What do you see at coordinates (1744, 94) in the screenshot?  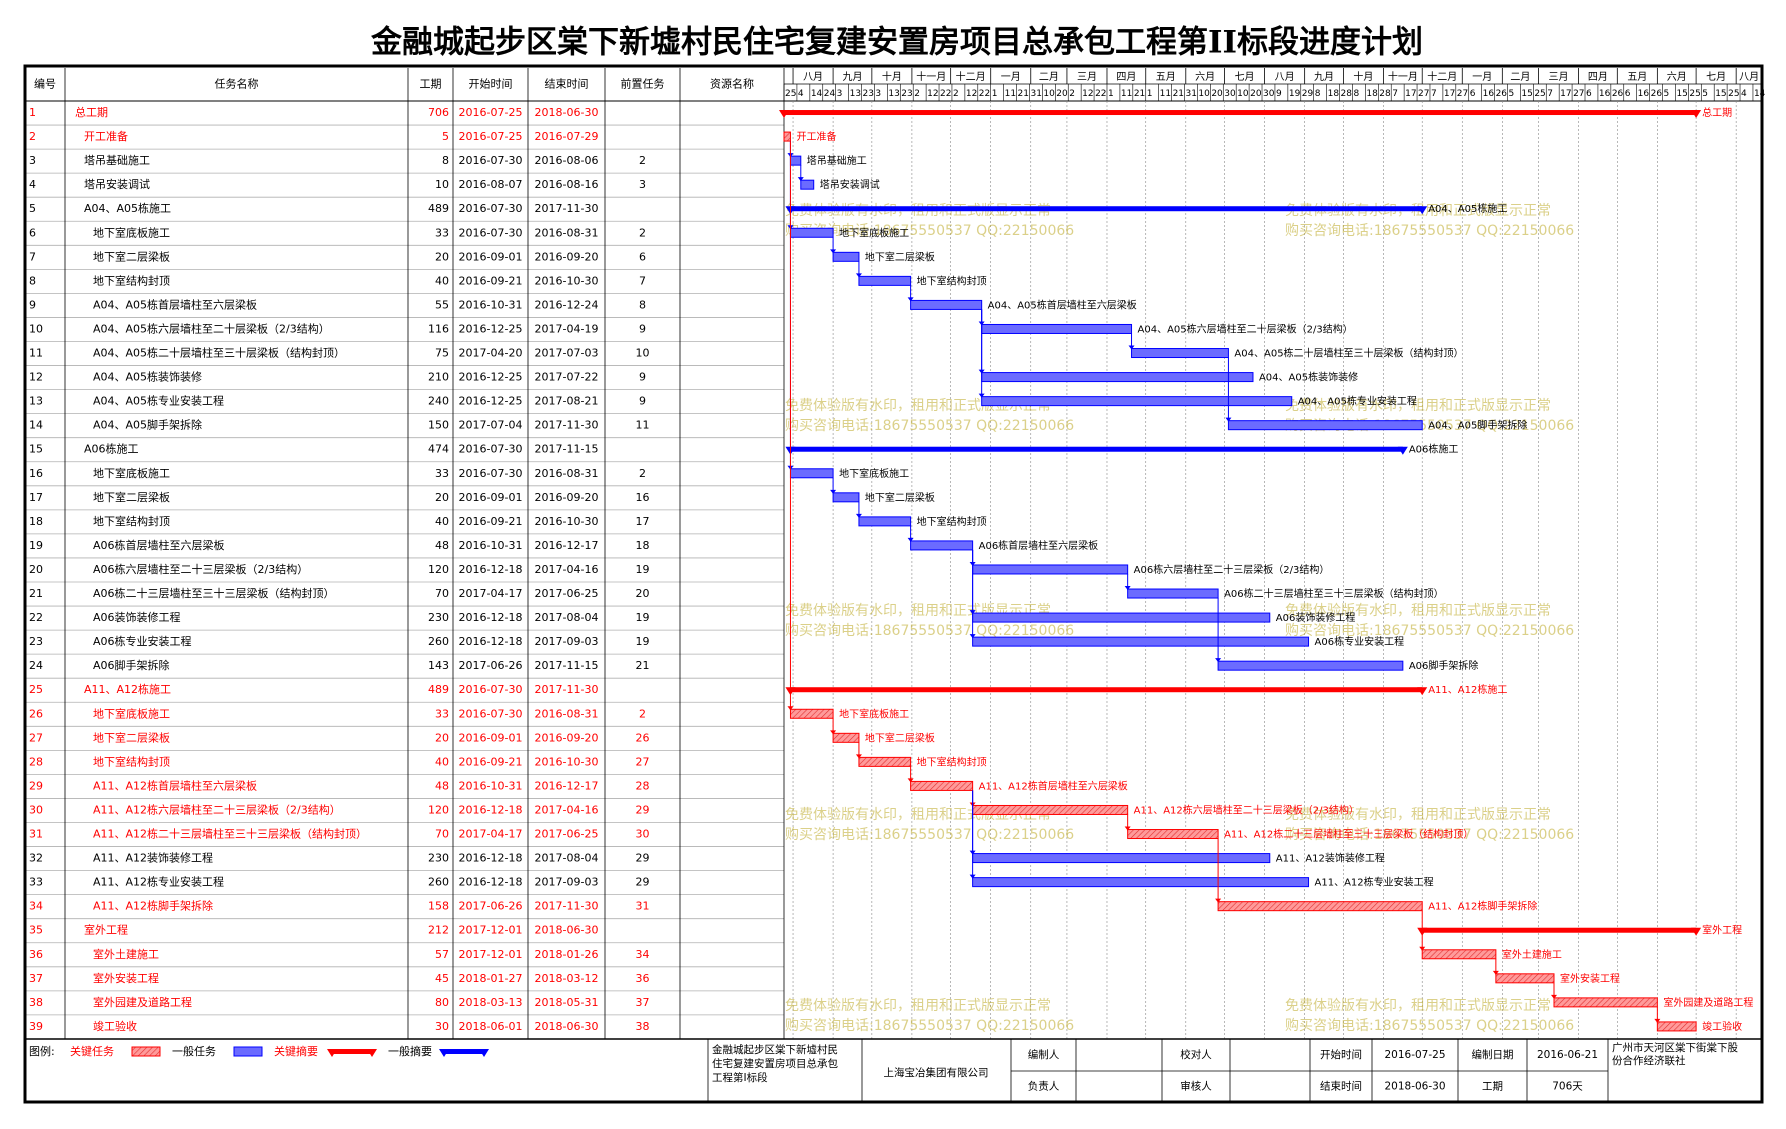 I see `day-label: 4` at bounding box center [1744, 94].